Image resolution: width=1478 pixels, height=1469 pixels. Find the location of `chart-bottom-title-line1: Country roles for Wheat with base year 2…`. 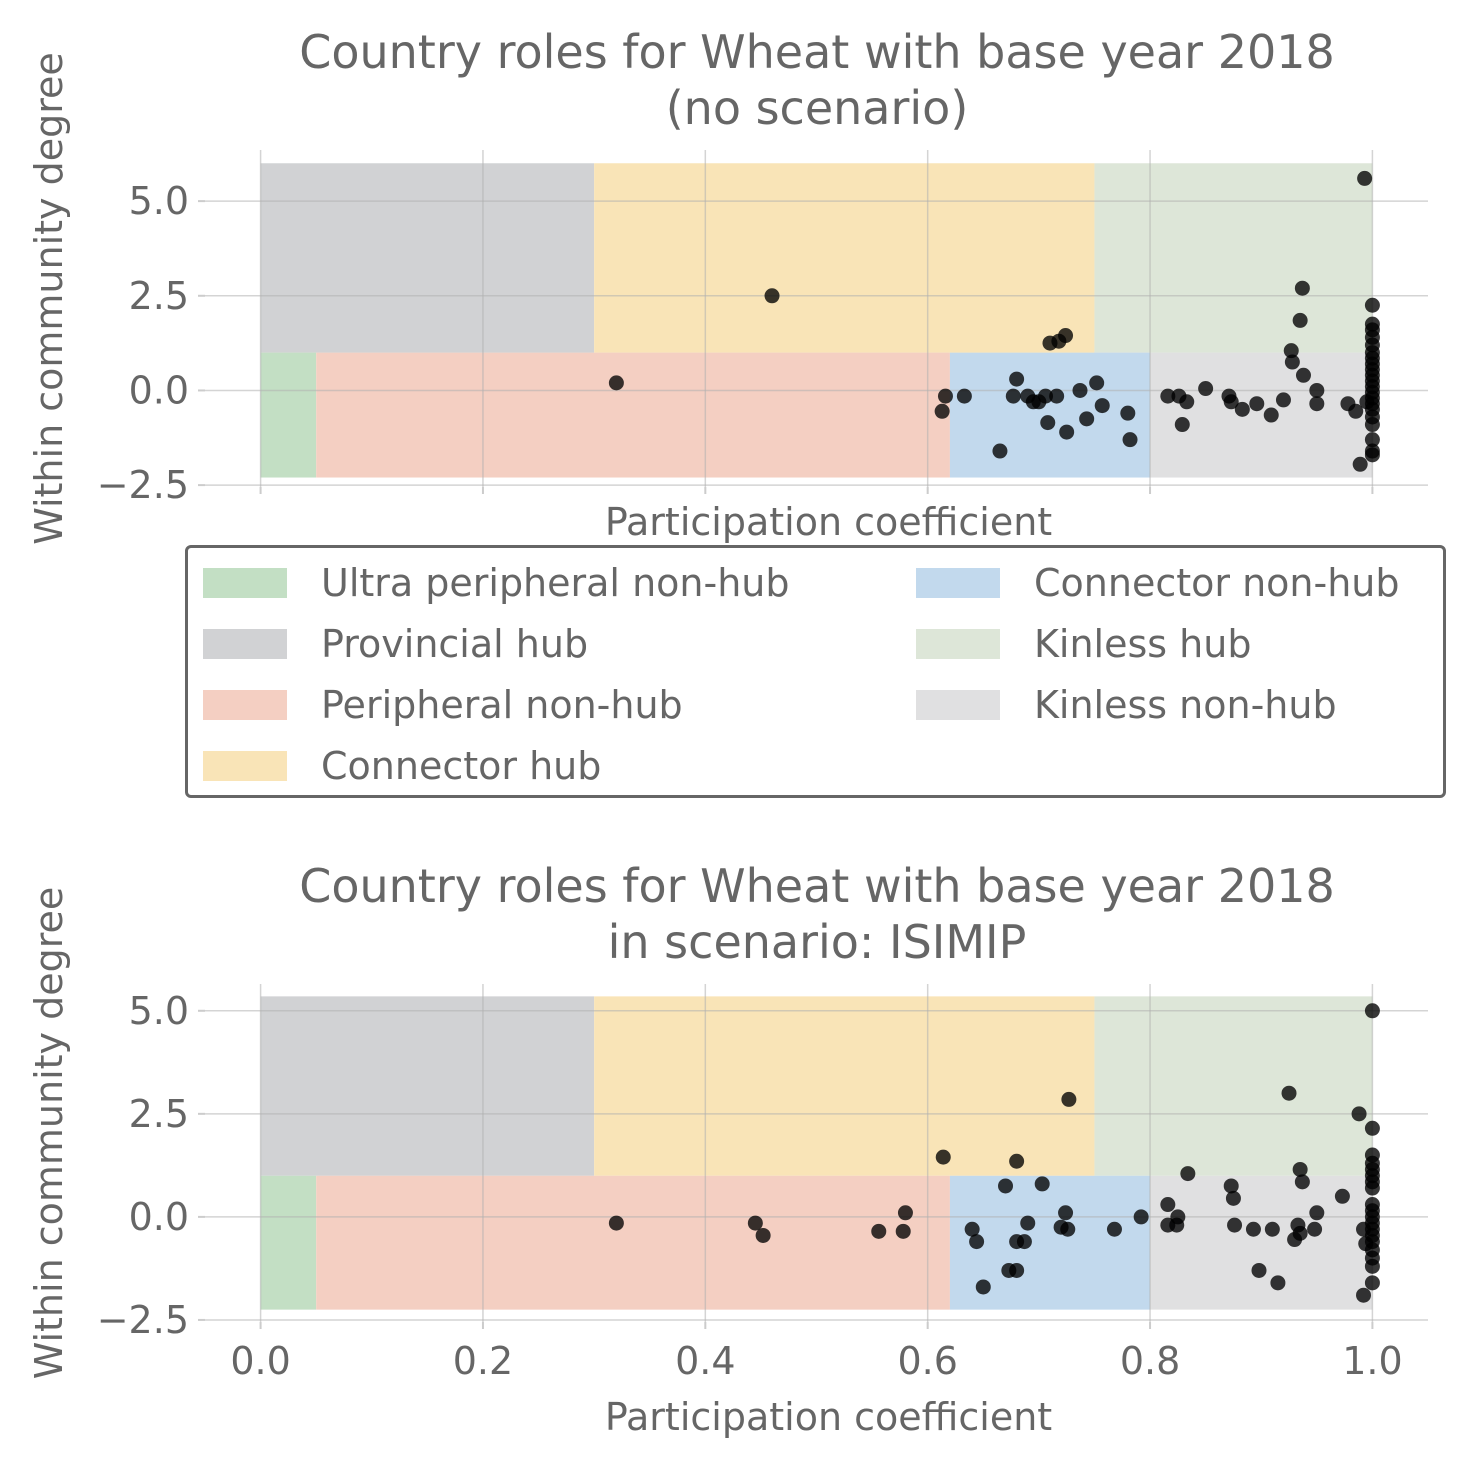

chart-bottom-title-line1: Country roles for Wheat with base year 2… is located at coordinates (817, 886).